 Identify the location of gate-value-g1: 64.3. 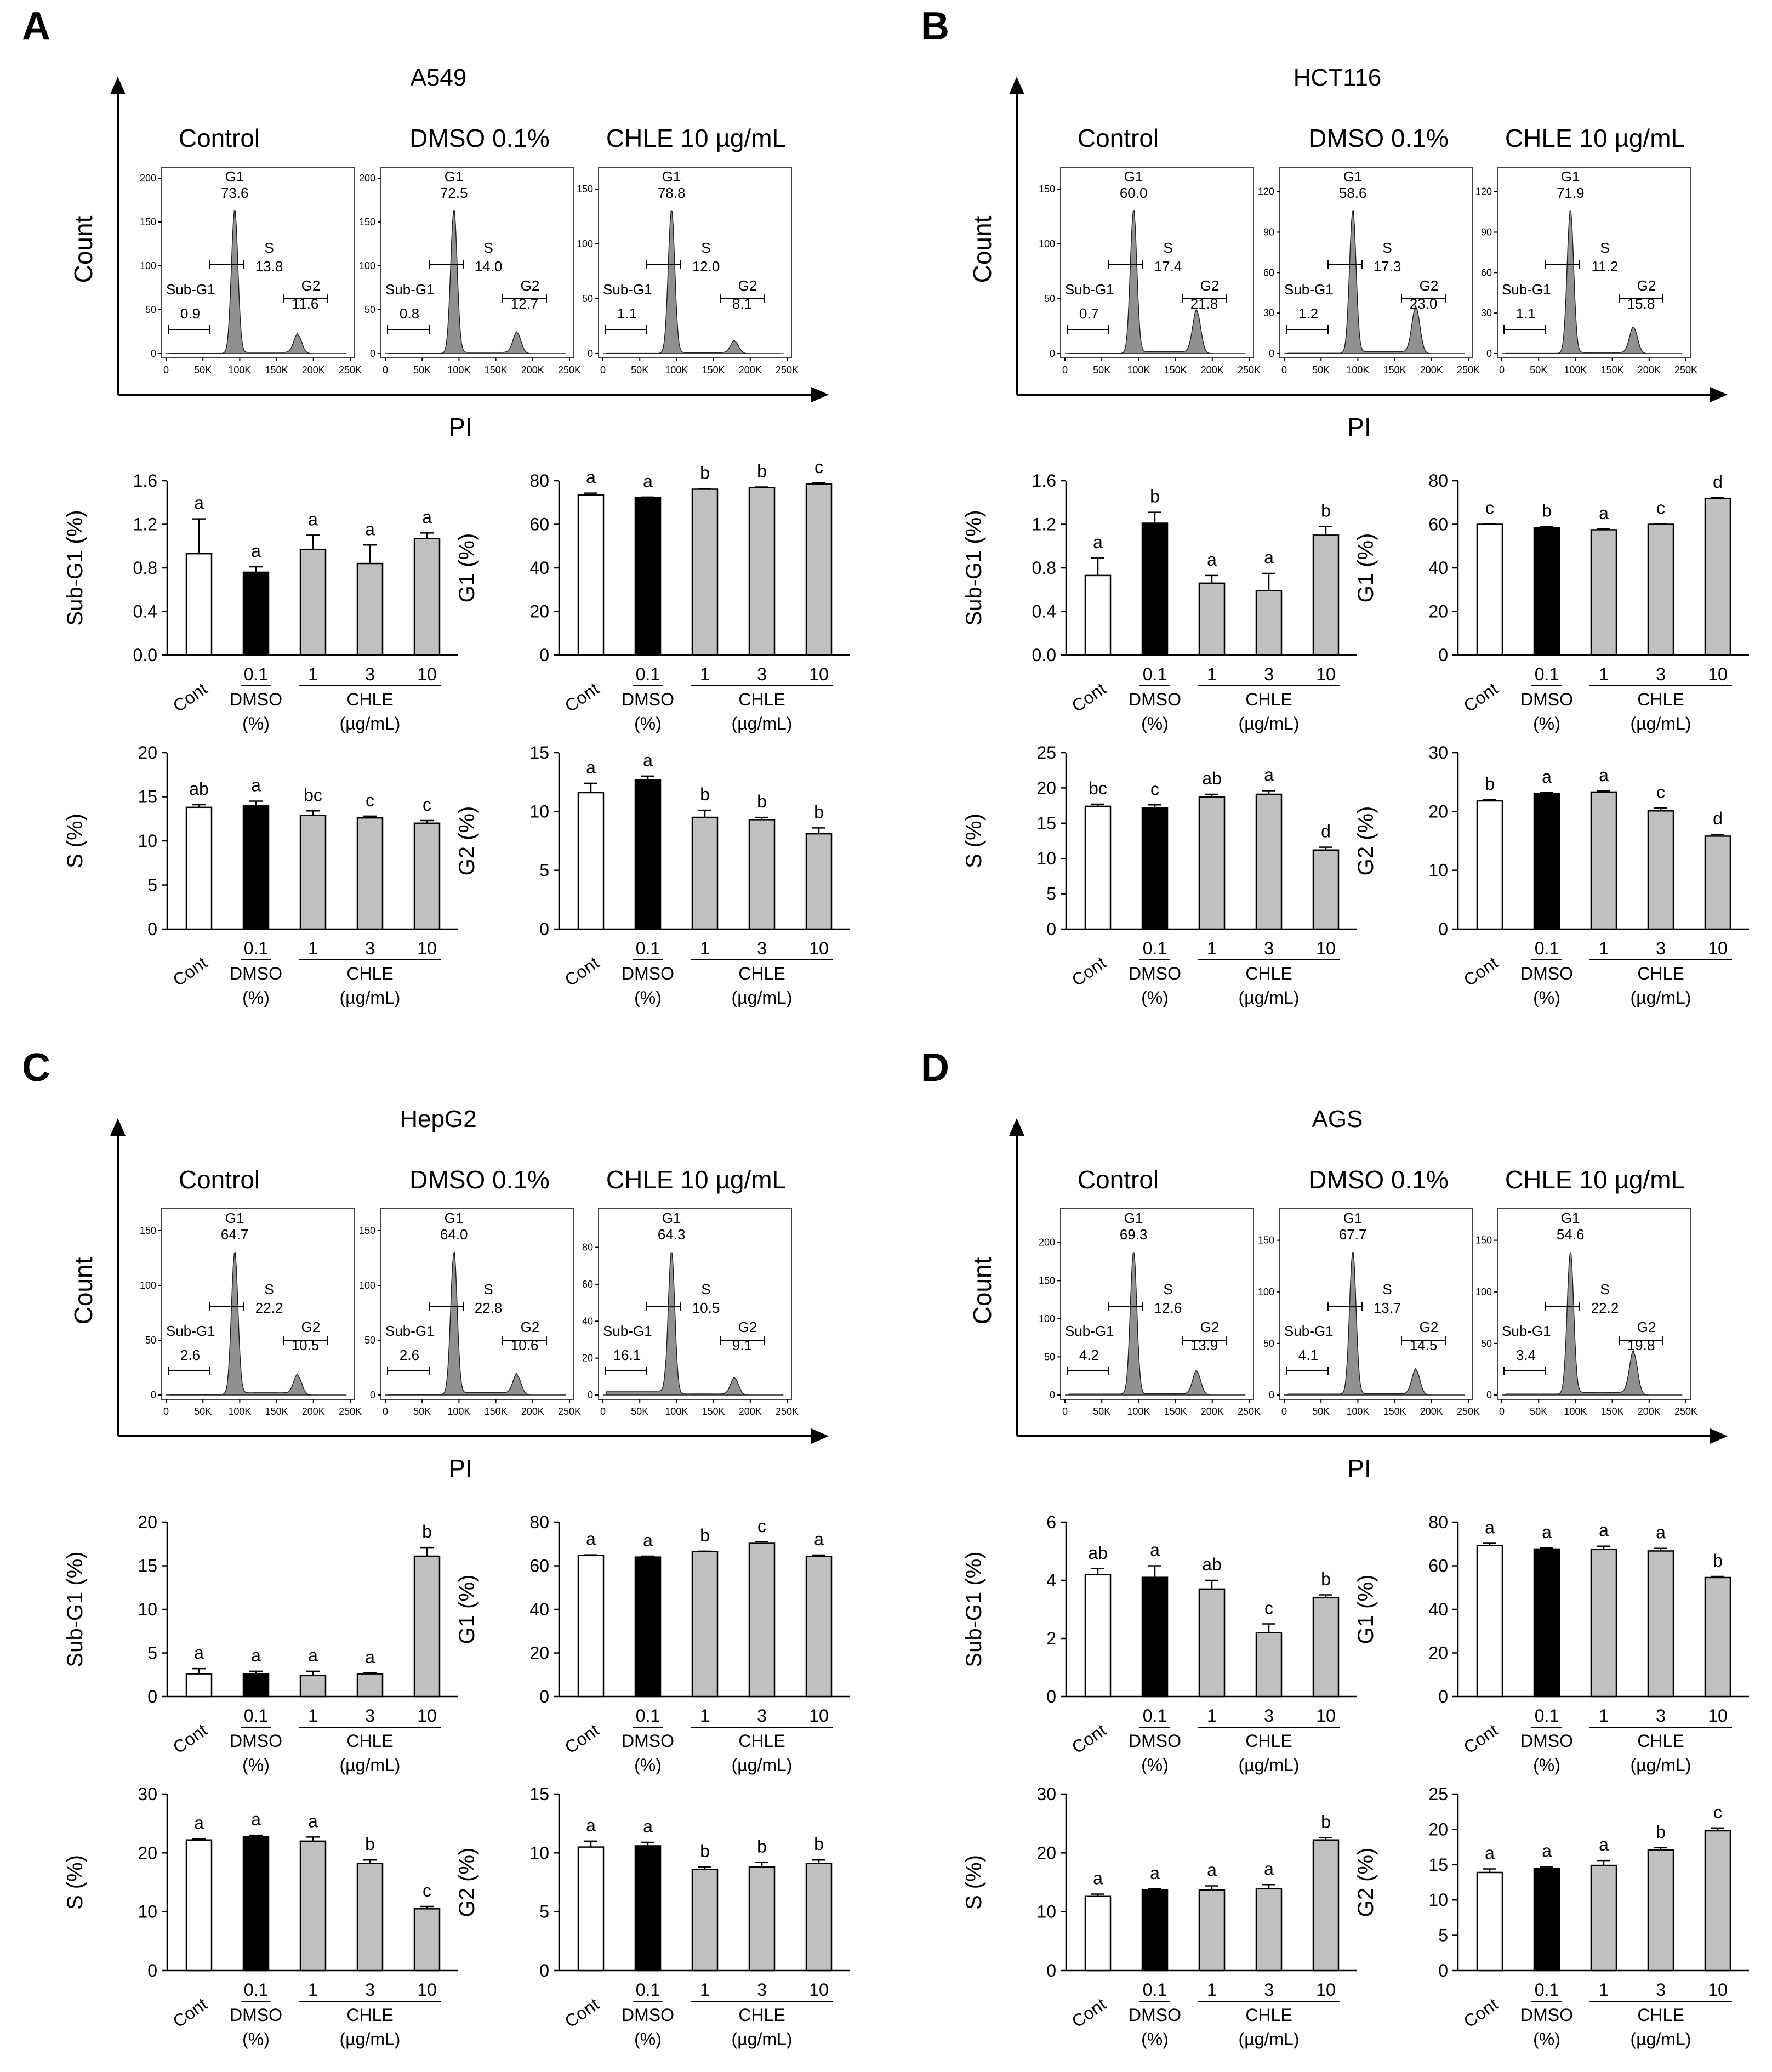
(672, 1234).